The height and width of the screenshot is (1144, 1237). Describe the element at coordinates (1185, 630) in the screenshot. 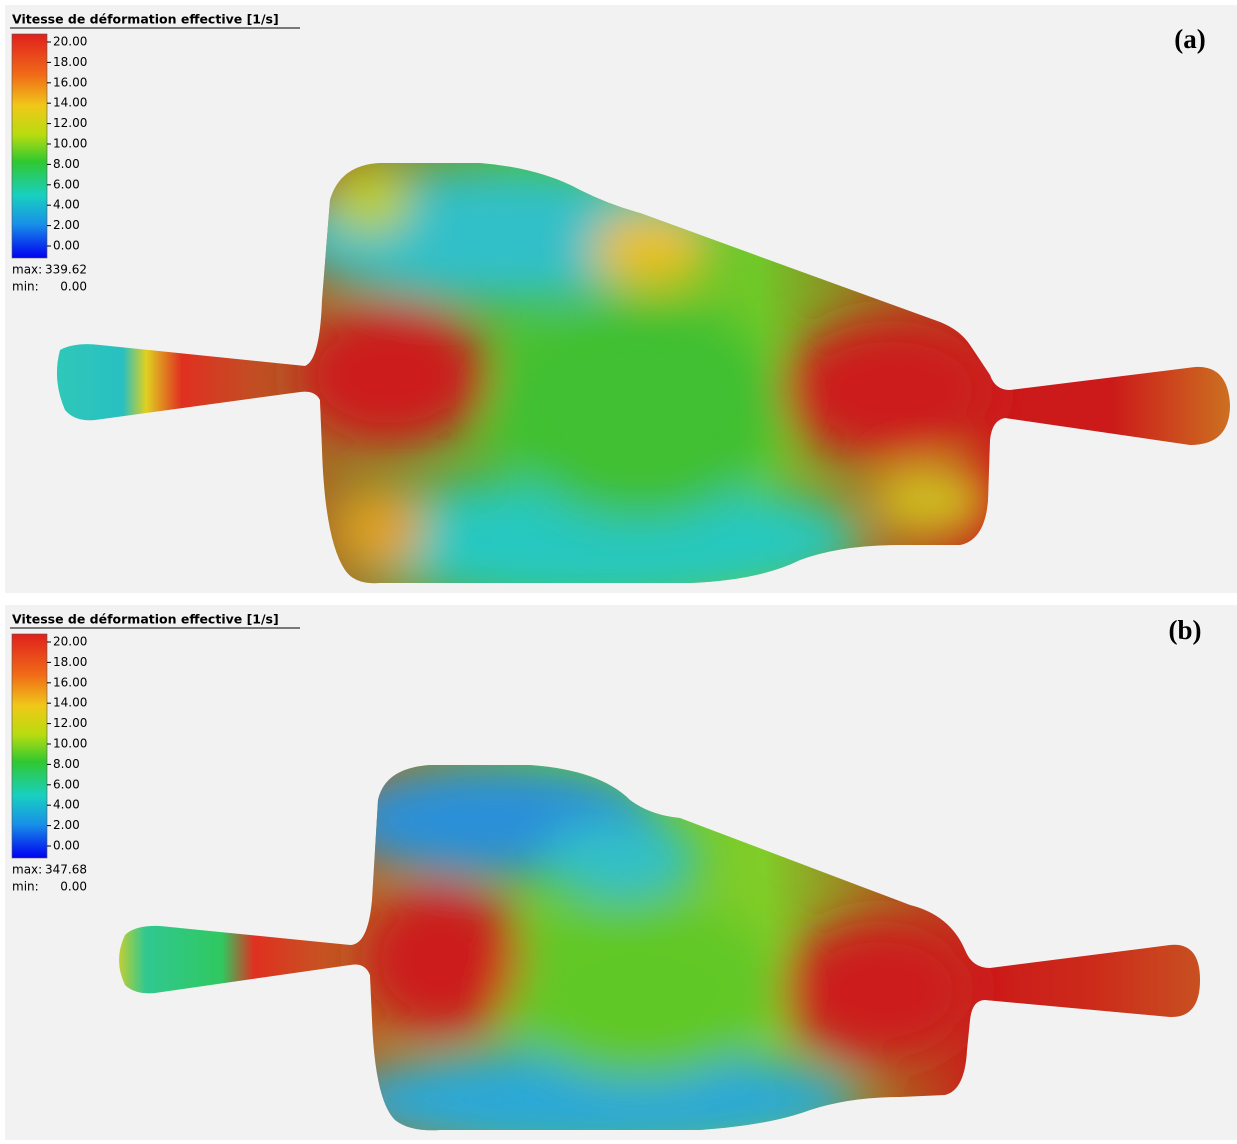

I see `panel-tag: (b)` at that location.